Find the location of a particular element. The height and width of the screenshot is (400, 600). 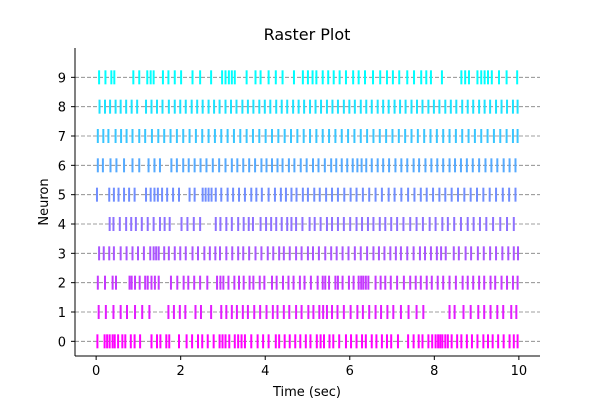

y-tick-label: 1 is located at coordinates (62, 313).